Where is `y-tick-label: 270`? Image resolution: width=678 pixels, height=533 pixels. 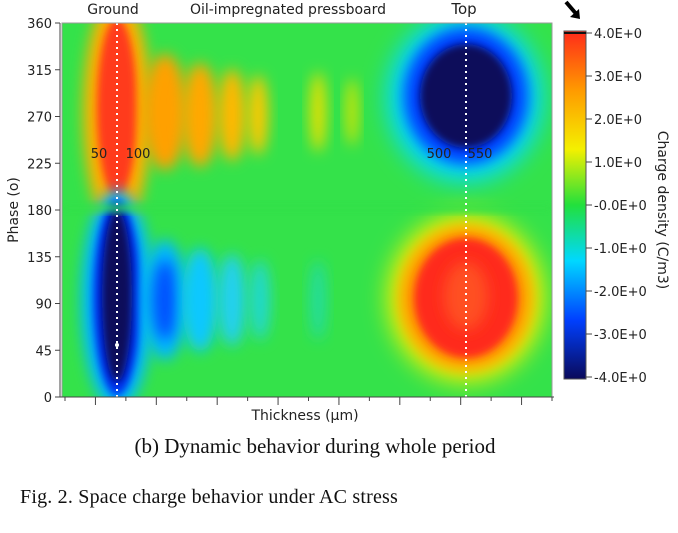
y-tick-label: 270 is located at coordinates (39, 118).